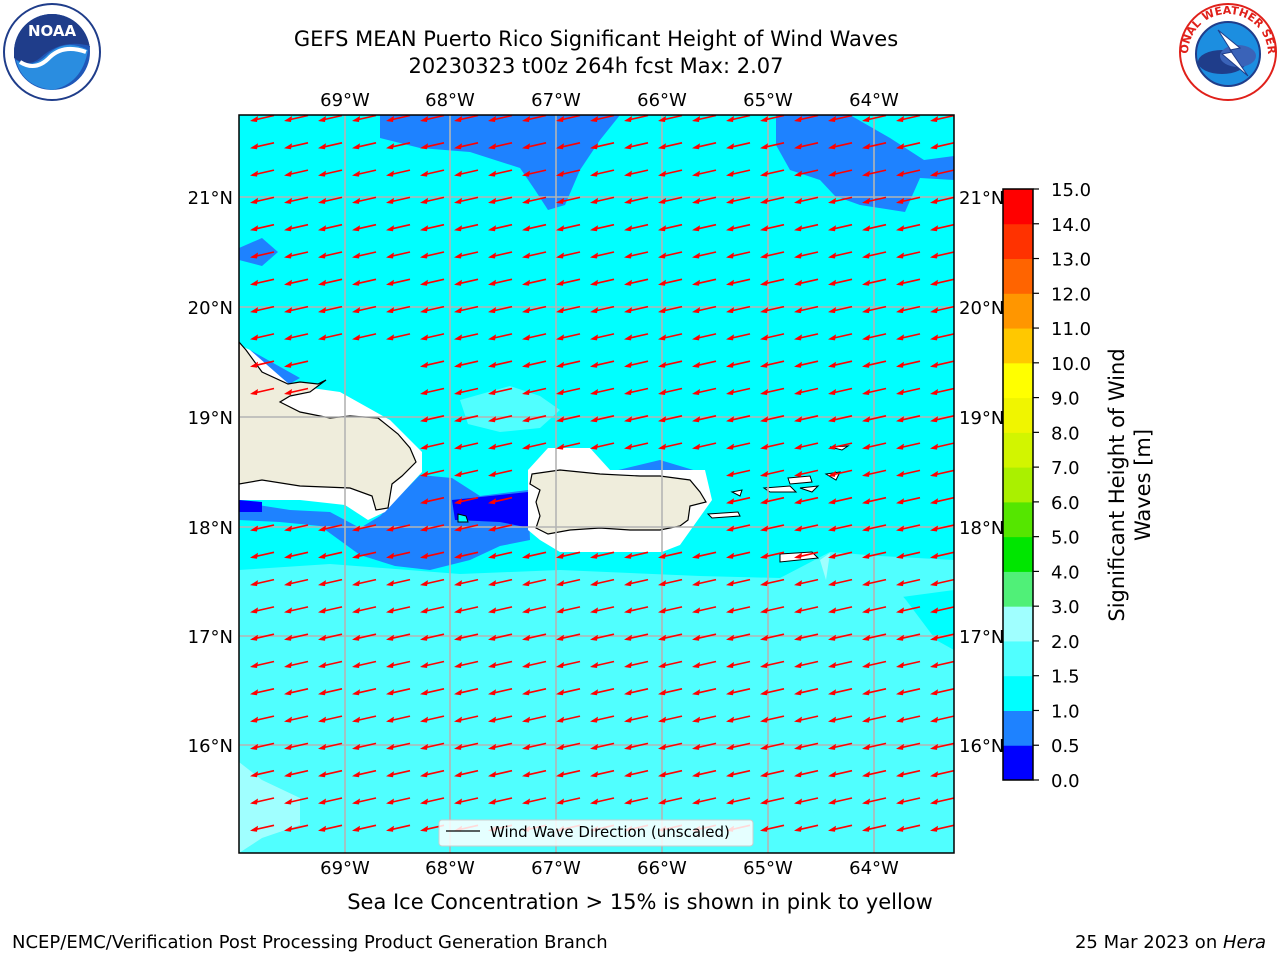 This screenshot has width=1280, height=960. Describe the element at coordinates (1071, 294) in the screenshot. I see `colorbar-tick-label: 12.0` at that location.